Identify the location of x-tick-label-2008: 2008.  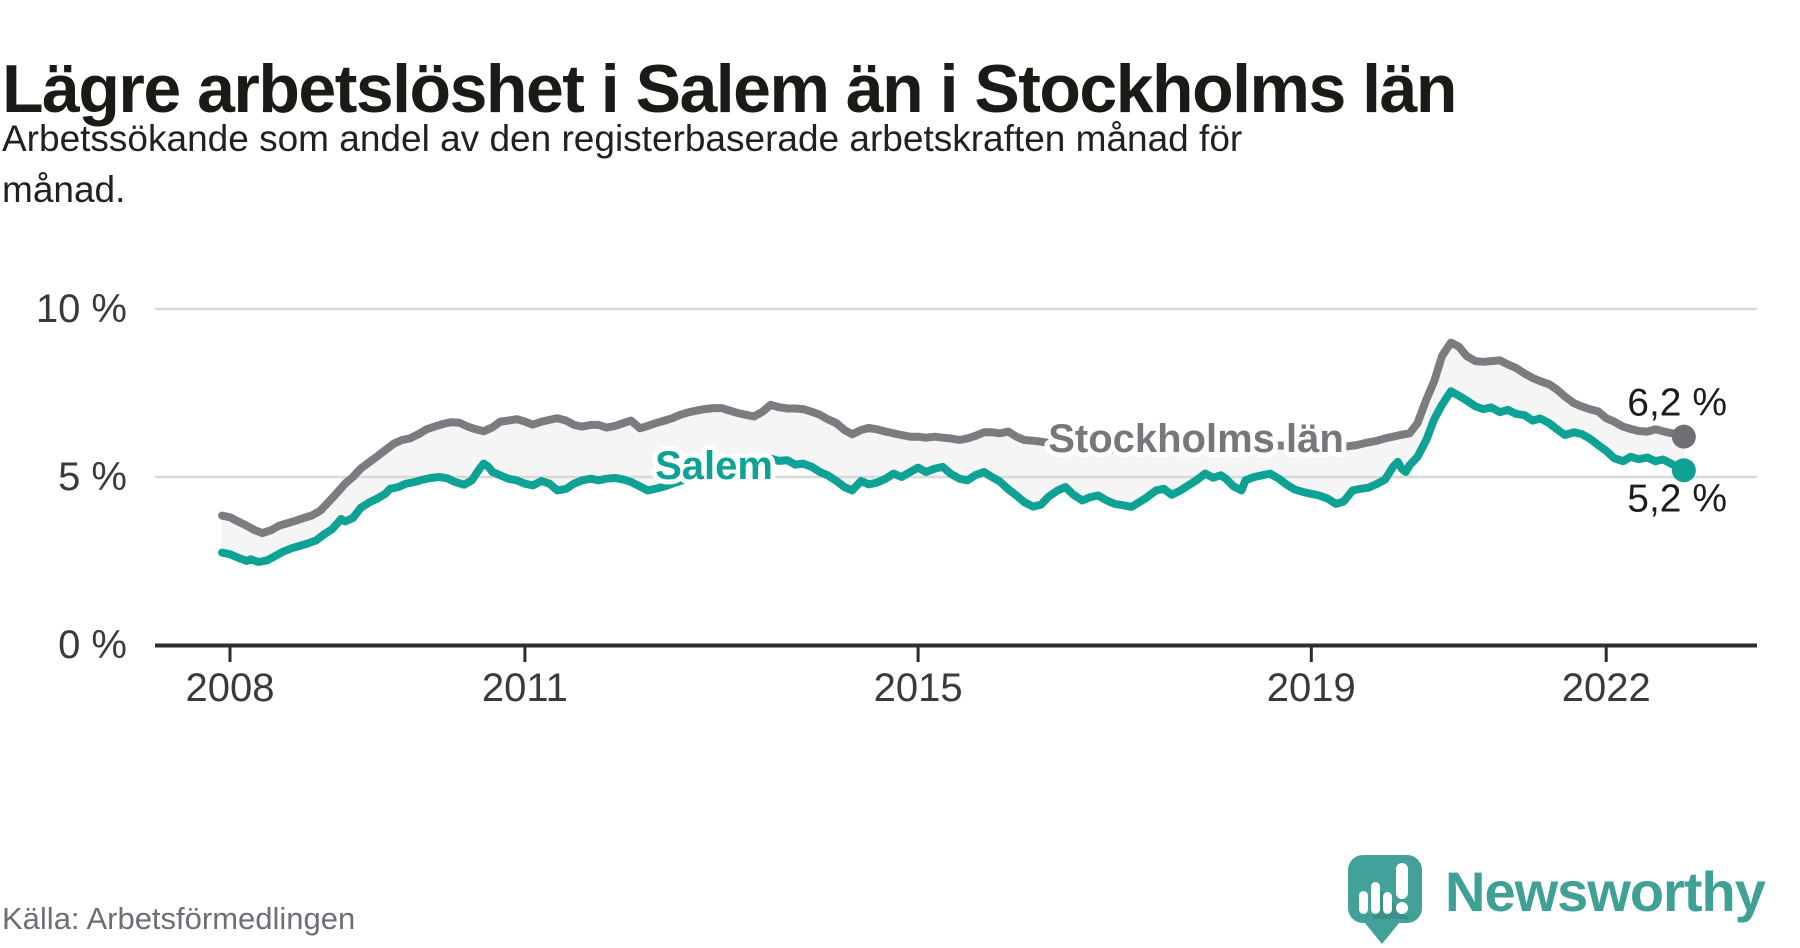
(230, 688).